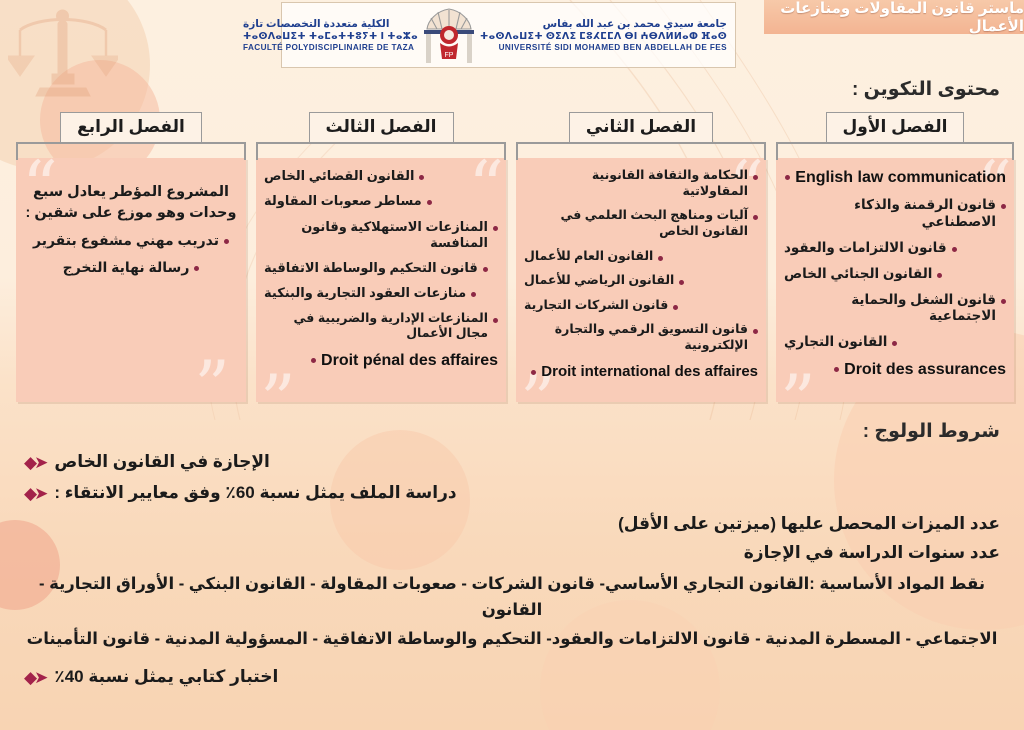 This screenshot has height=730, width=1024. Describe the element at coordinates (394, 234) in the screenshot. I see `term-item-label: المنازعات الاستهلاكية وقانون المنافسة` at that location.